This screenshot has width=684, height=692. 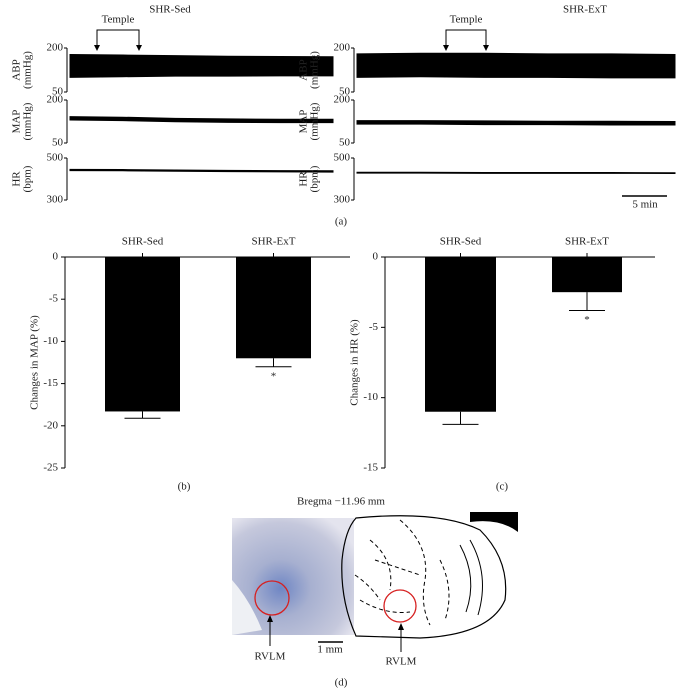 What do you see at coordinates (355, 362) in the screenshot?
I see `y-axis-label: Changes in HR (%)` at bounding box center [355, 362].